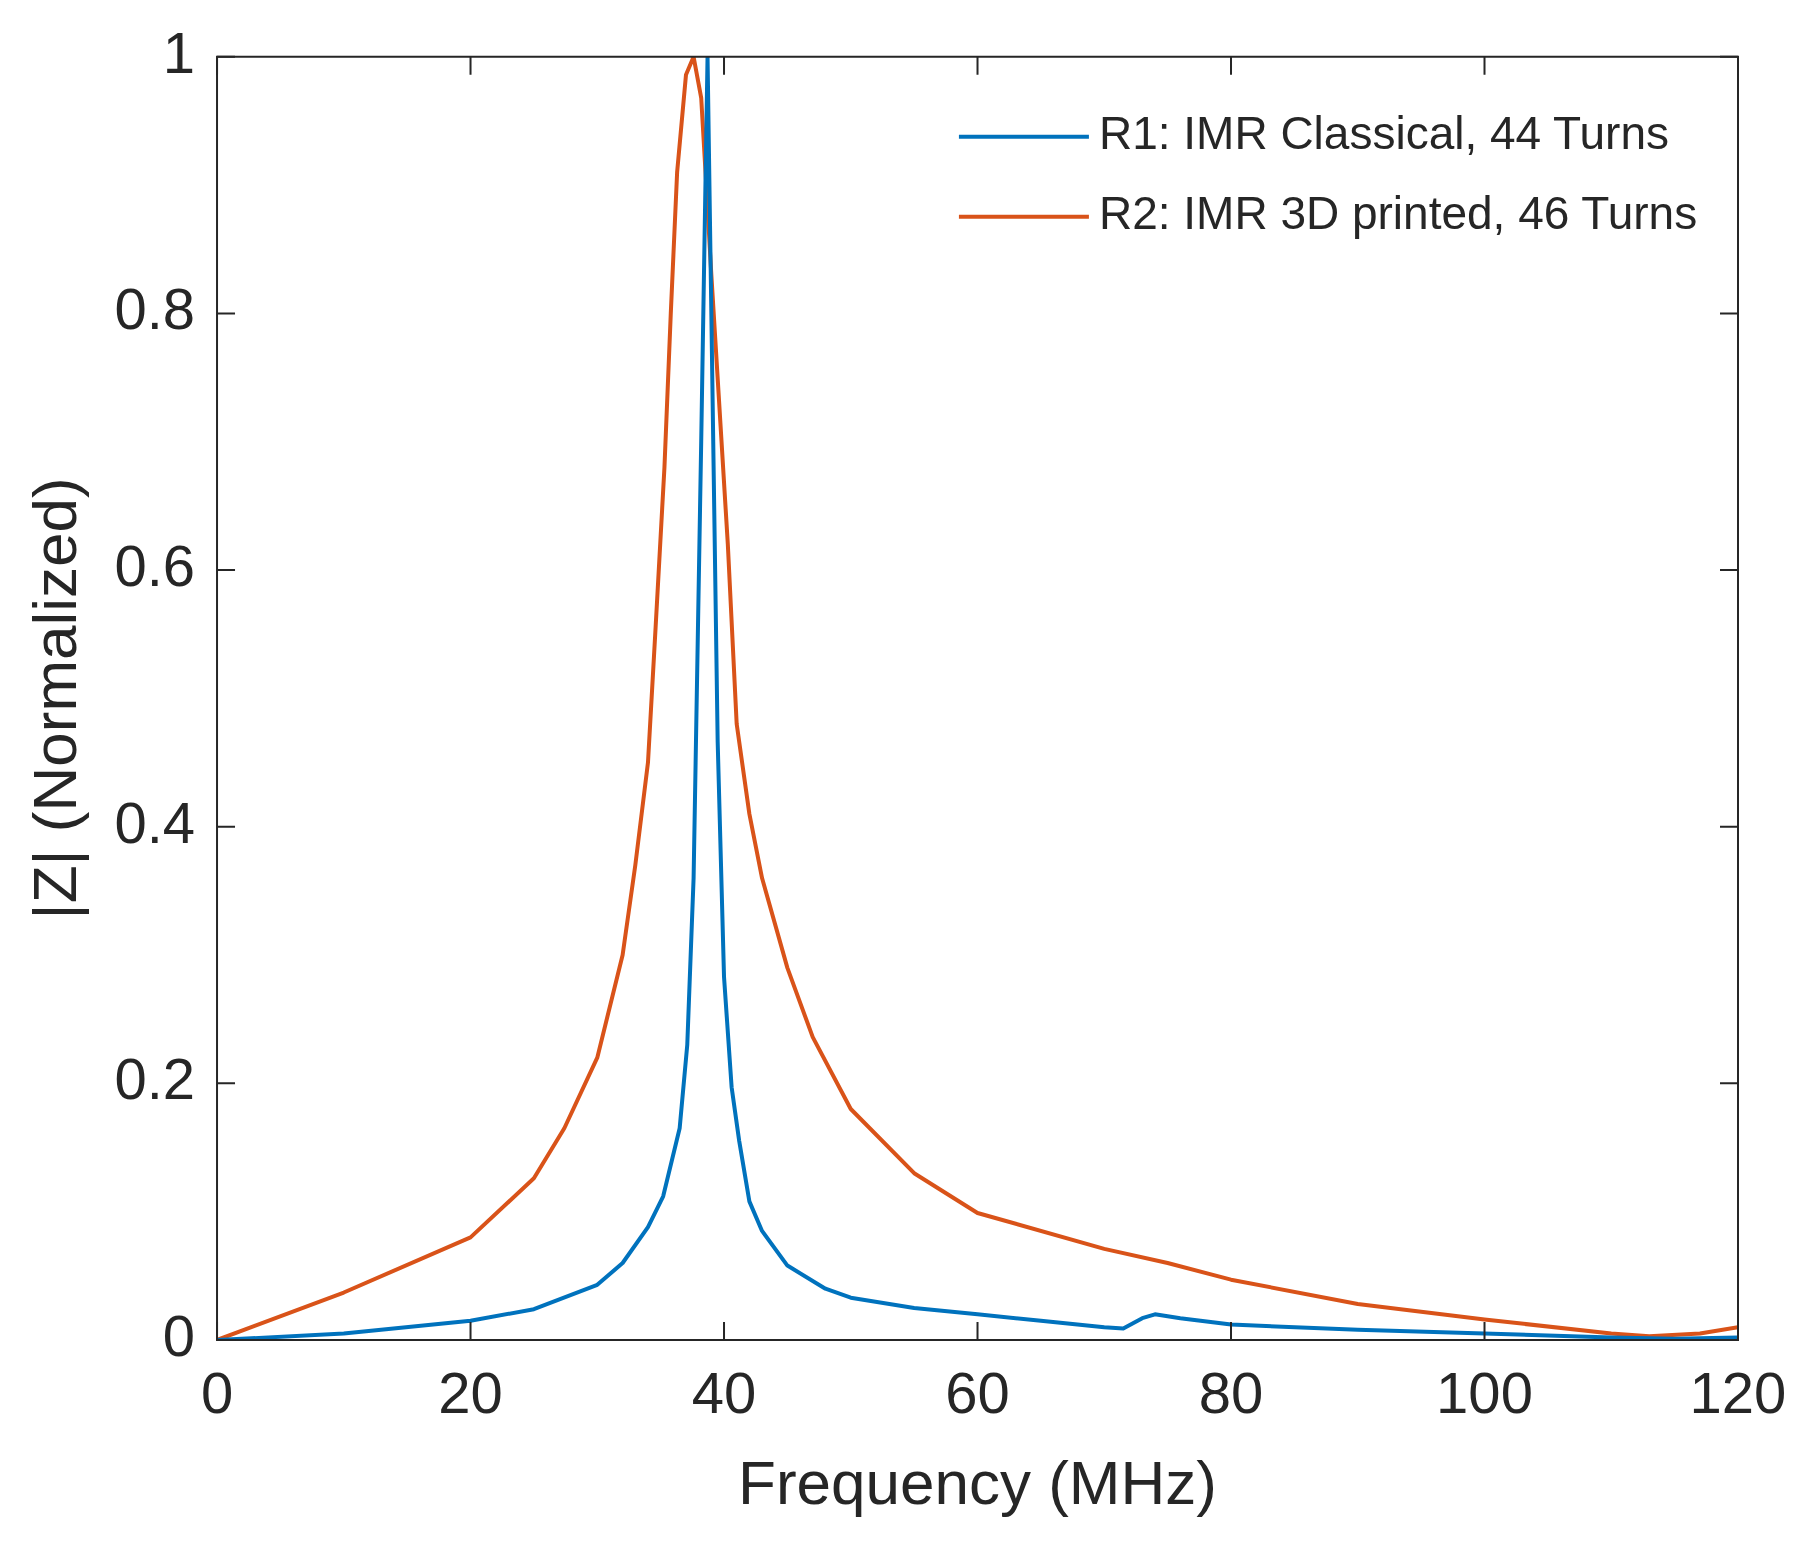  What do you see at coordinates (155, 309) in the screenshot?
I see `y-tick-label: 0.8` at bounding box center [155, 309].